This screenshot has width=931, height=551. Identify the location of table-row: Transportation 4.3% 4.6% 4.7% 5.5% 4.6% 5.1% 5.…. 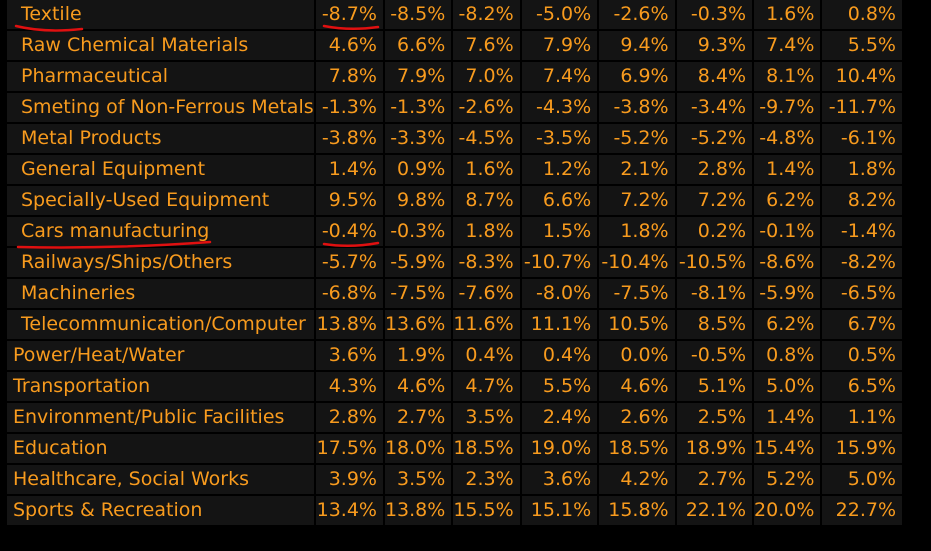
(455, 387).